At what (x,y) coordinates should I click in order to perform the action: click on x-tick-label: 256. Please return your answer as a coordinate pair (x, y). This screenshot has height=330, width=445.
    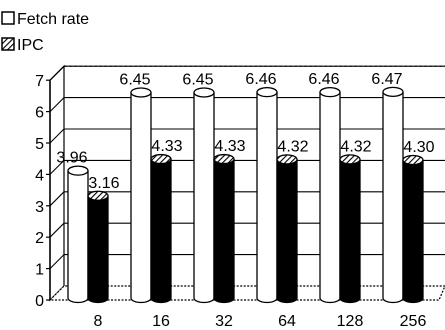
    Looking at the image, I should click on (413, 321).